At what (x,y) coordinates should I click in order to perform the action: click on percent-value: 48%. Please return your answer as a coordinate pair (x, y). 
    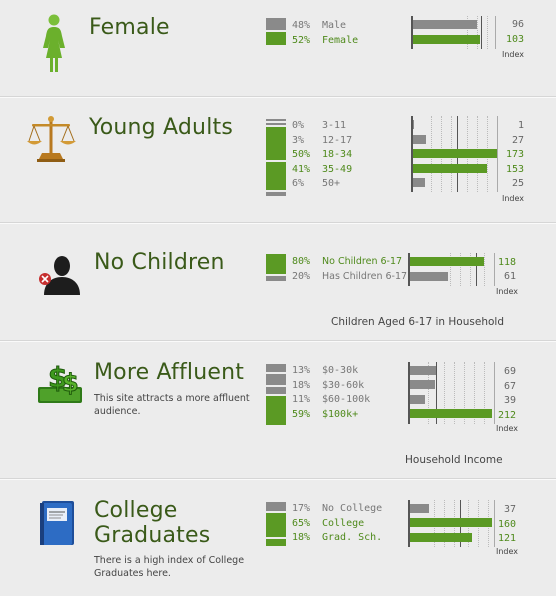
    Looking at the image, I should click on (301, 25).